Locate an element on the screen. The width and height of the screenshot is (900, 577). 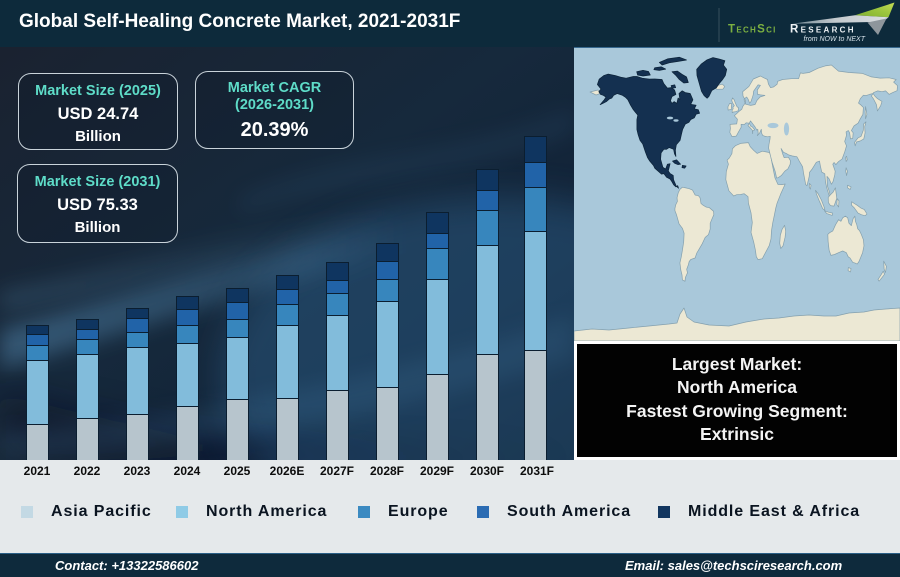
svg-text: from NOW to NEXT is located at coordinates (835, 39).